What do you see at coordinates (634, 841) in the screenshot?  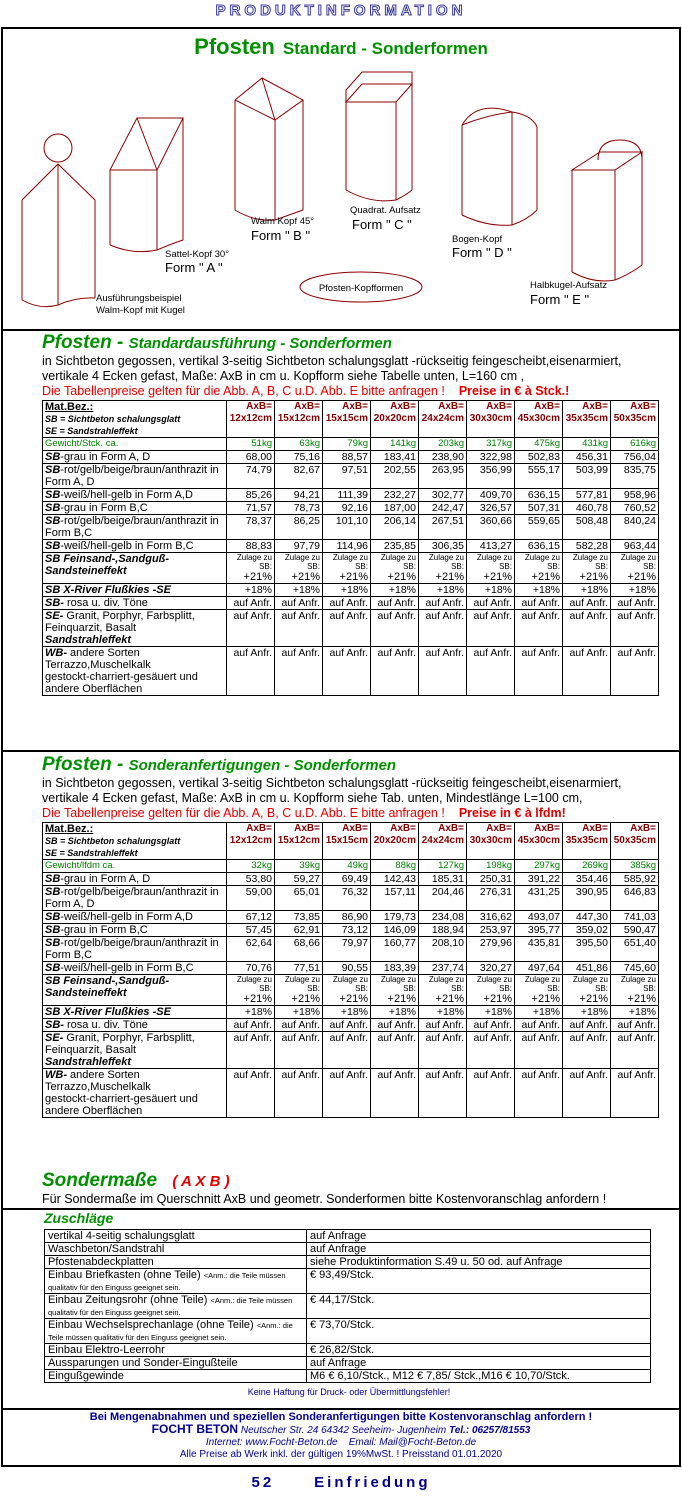 I see `column-head: AxB= 50x35cm` at bounding box center [634, 841].